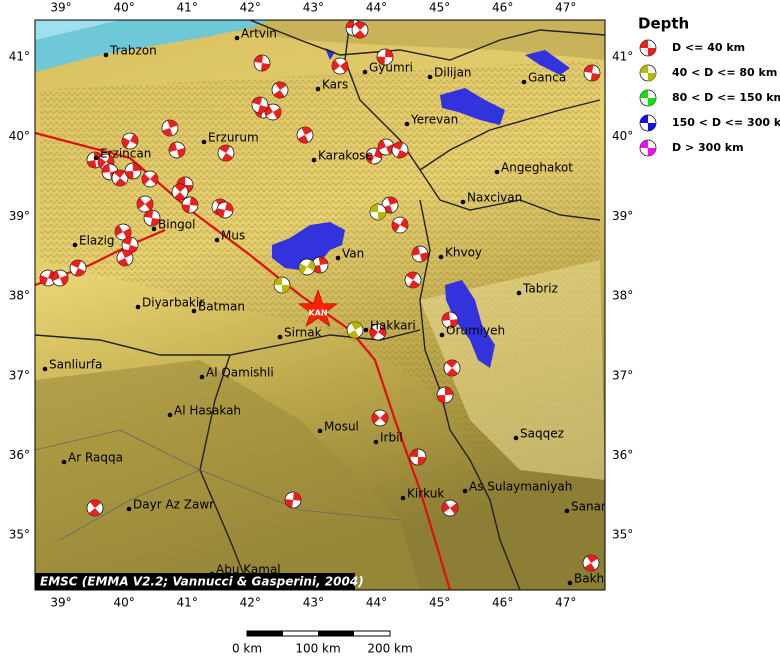 This screenshot has height=658, width=780. I want to click on city-label: Mus, so click(233, 236).